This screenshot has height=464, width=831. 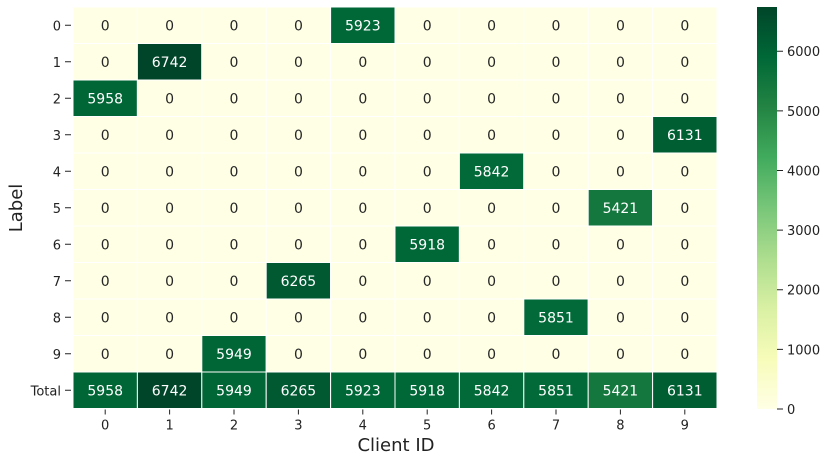 What do you see at coordinates (57, 209) in the screenshot?
I see `y-tick-label: 5` at bounding box center [57, 209].